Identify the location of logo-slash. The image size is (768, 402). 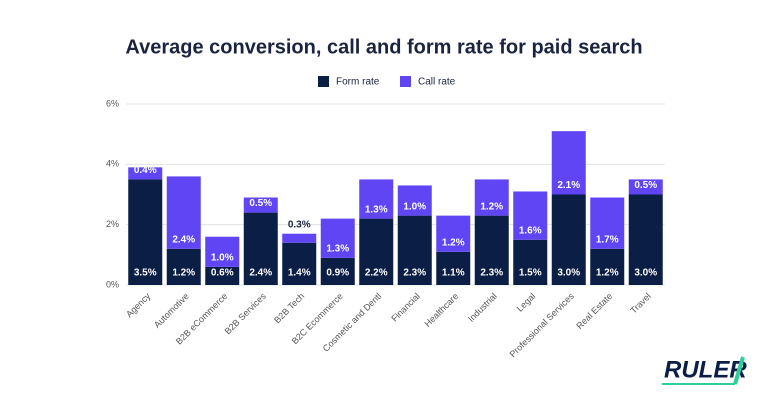
(739, 370).